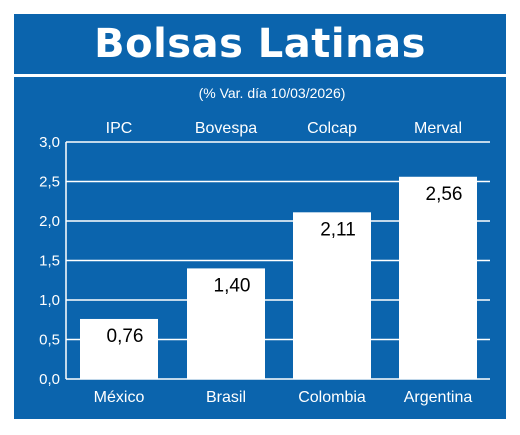  Describe the element at coordinates (49, 340) in the screenshot. I see `y-tick-label: 0,5` at that location.